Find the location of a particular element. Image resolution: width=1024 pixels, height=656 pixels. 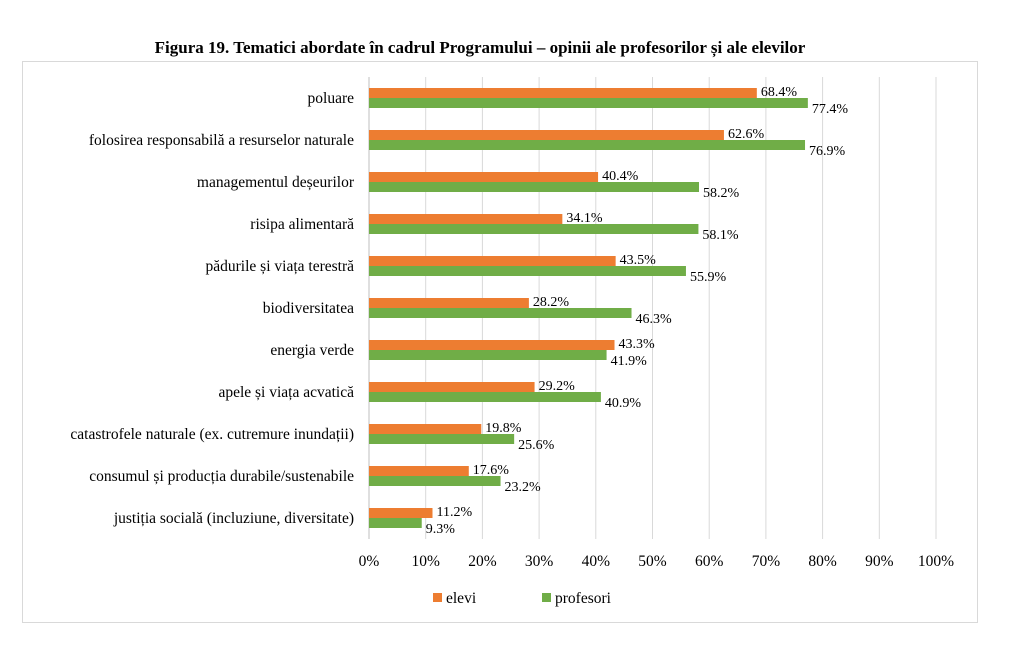

x-tick-label: 30% is located at coordinates (539, 561).